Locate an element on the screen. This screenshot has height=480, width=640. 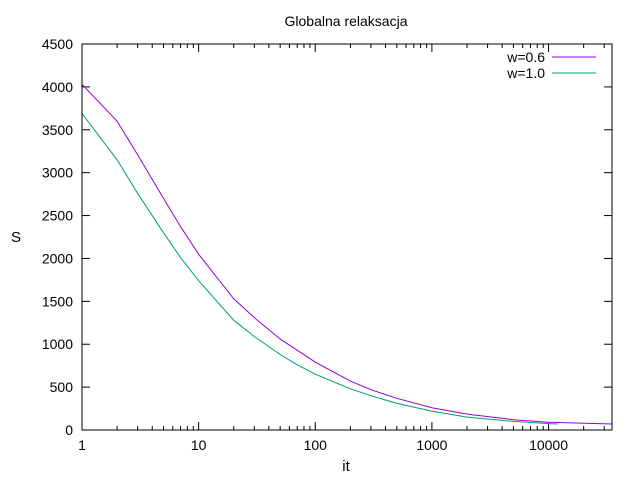
x-tick-label: 100 is located at coordinates (316, 445).